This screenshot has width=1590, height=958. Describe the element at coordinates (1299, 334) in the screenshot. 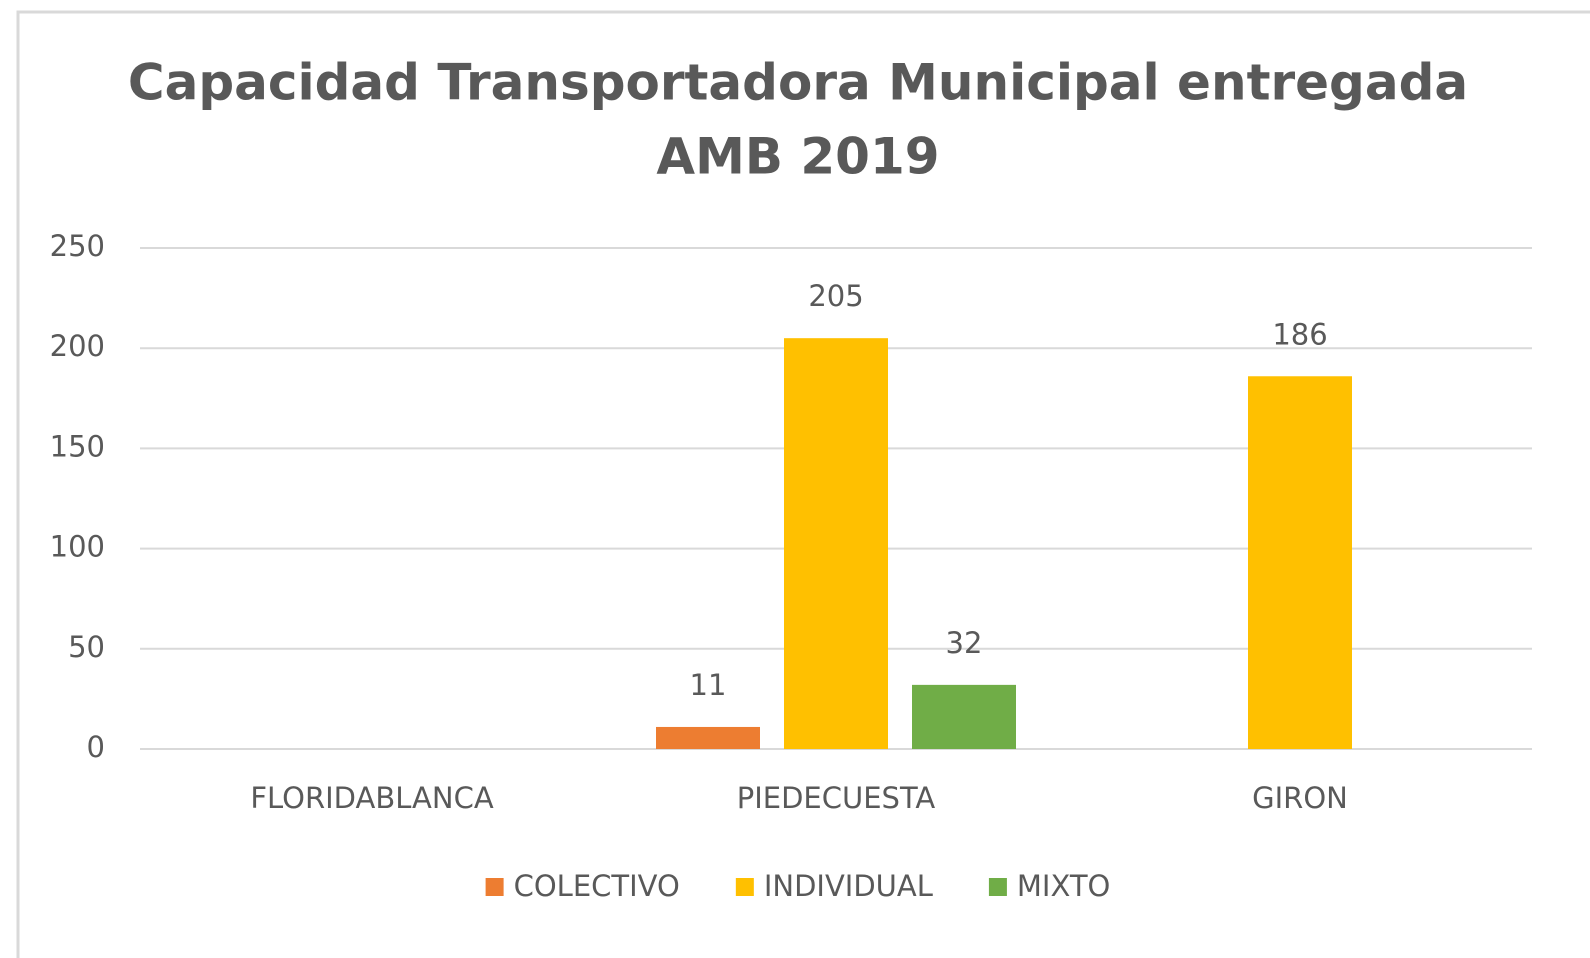

I see `data-label: 186` at that location.